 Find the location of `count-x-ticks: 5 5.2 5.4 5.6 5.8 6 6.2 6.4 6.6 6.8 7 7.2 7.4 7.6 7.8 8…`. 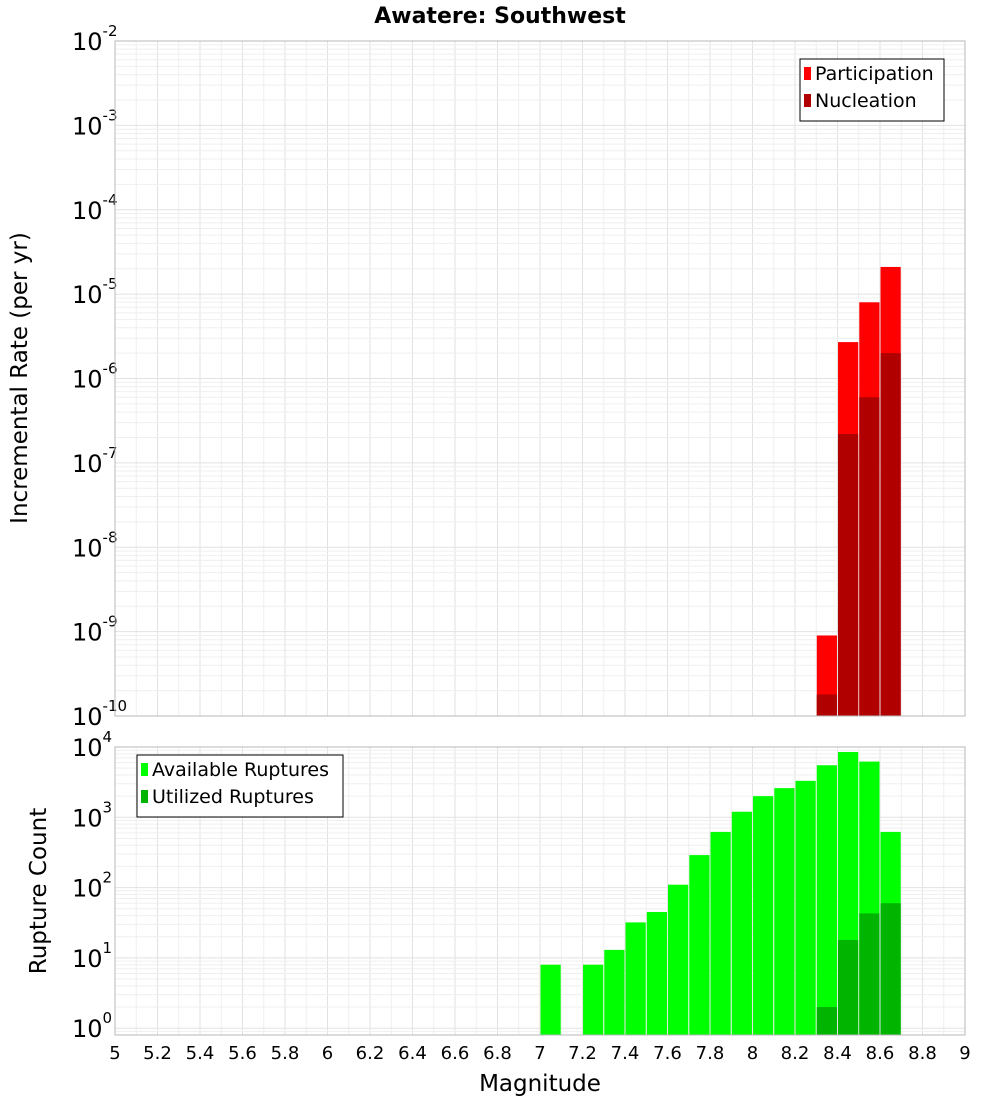

count-x-ticks: 5 5.2 5.4 5.6 5.8 6 6.2 6.4 6.6 6.8 7 7.2 7.4 7.6 7.8 8… is located at coordinates (539, 1053).